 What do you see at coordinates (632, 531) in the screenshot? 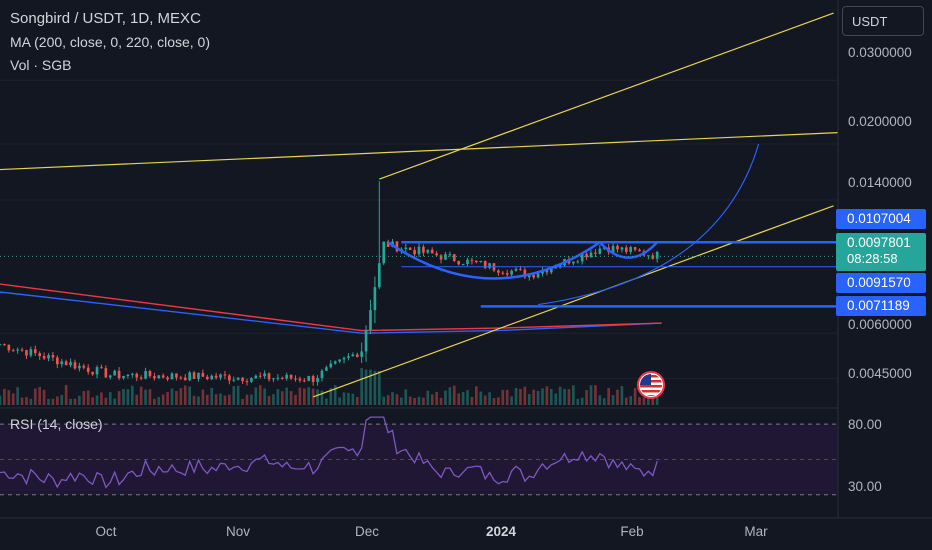
I see `time-tick: Feb` at bounding box center [632, 531].